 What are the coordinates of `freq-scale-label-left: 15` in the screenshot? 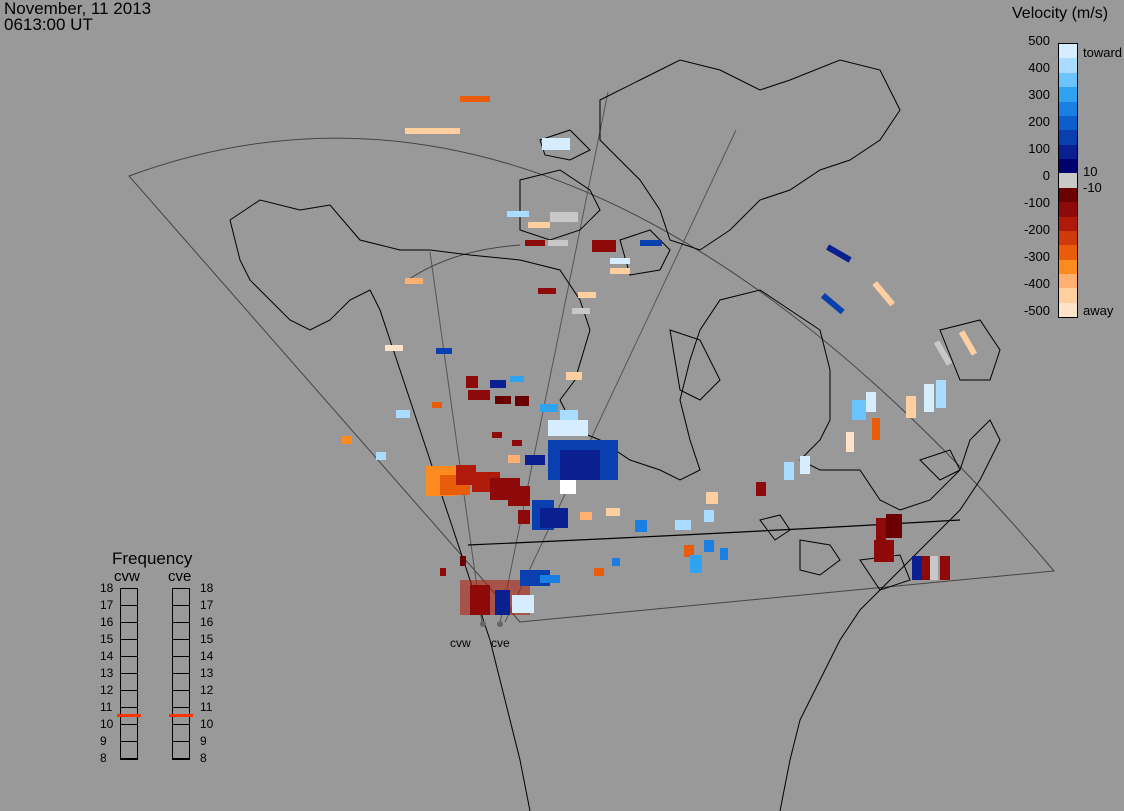 It's located at (107, 639).